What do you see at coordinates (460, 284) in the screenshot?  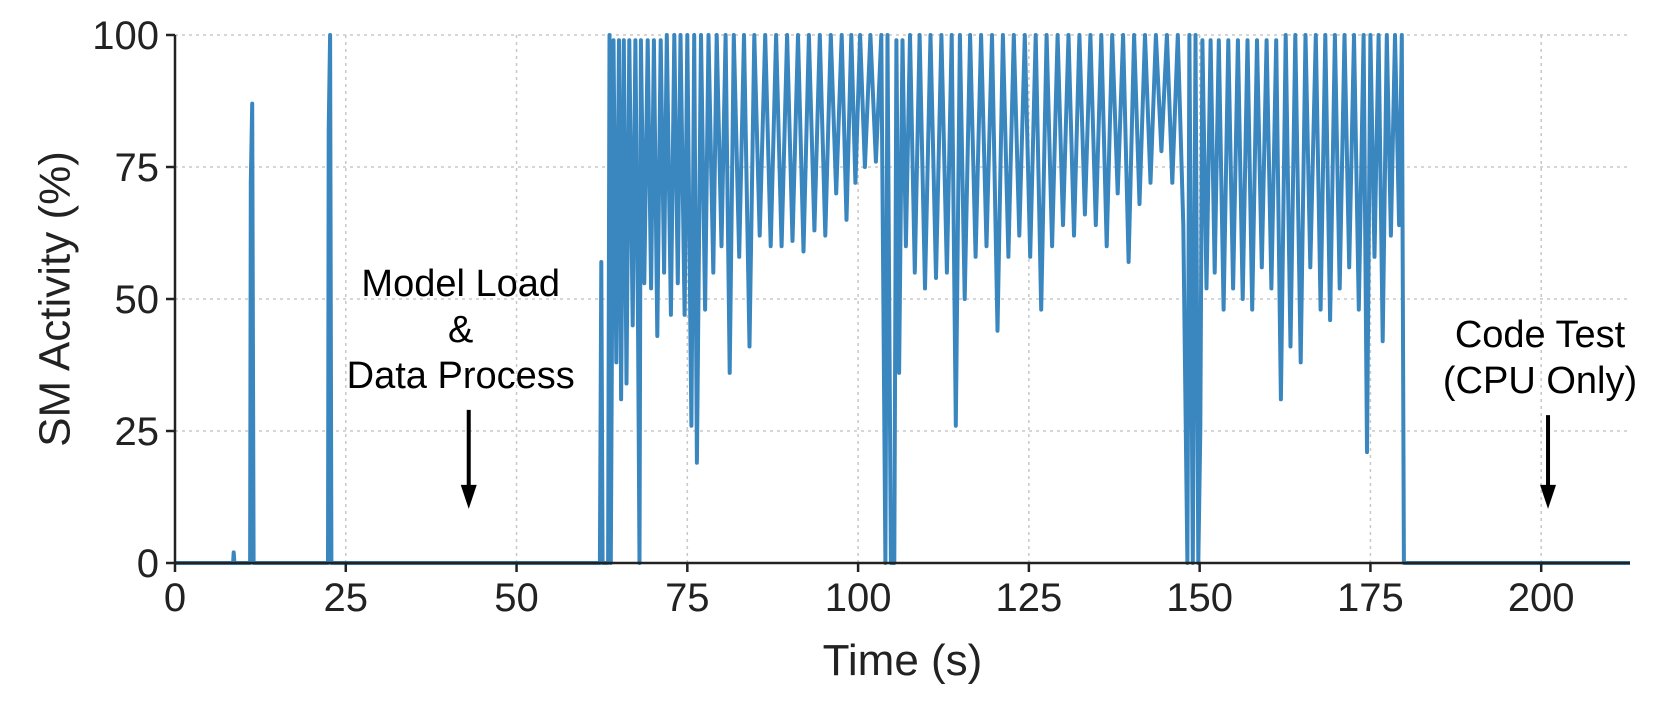 I see `annotation-text: Model Load` at bounding box center [460, 284].